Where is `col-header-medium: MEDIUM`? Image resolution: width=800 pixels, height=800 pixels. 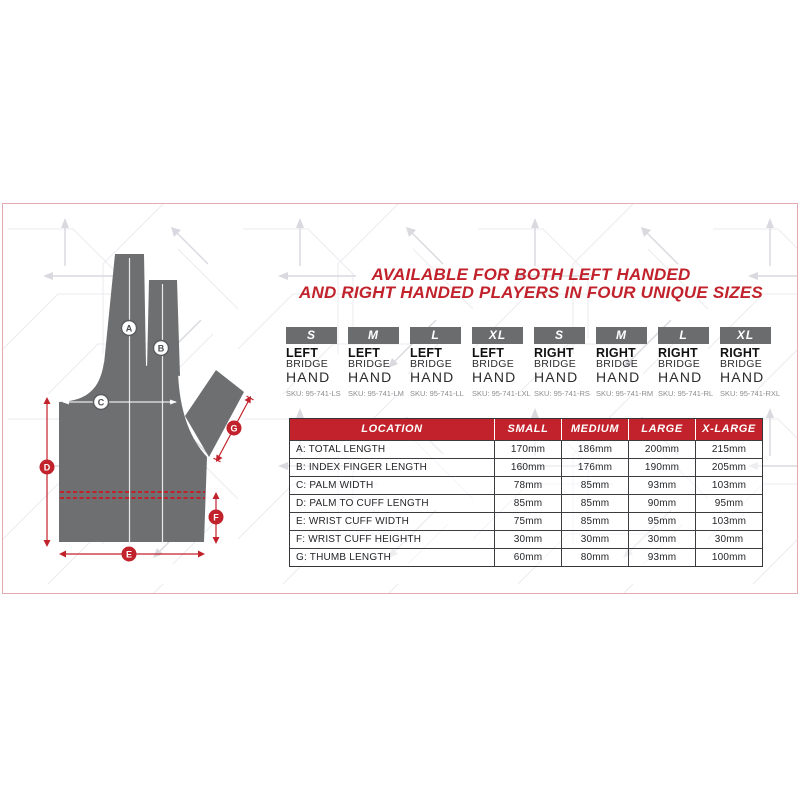 col-header-medium: MEDIUM is located at coordinates (595, 429).